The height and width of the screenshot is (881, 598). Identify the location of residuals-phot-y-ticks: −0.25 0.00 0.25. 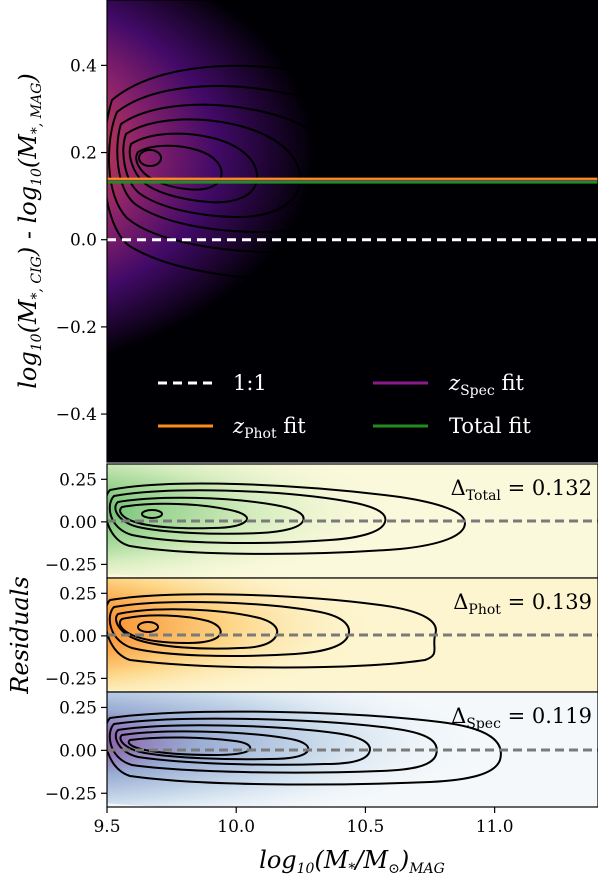
(76, 636).